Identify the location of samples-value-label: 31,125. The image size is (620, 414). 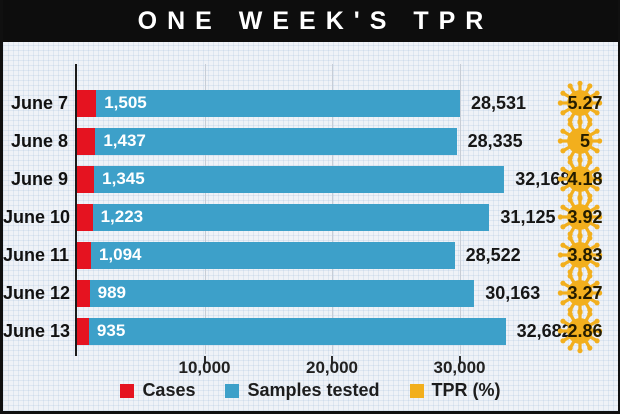
(528, 216).